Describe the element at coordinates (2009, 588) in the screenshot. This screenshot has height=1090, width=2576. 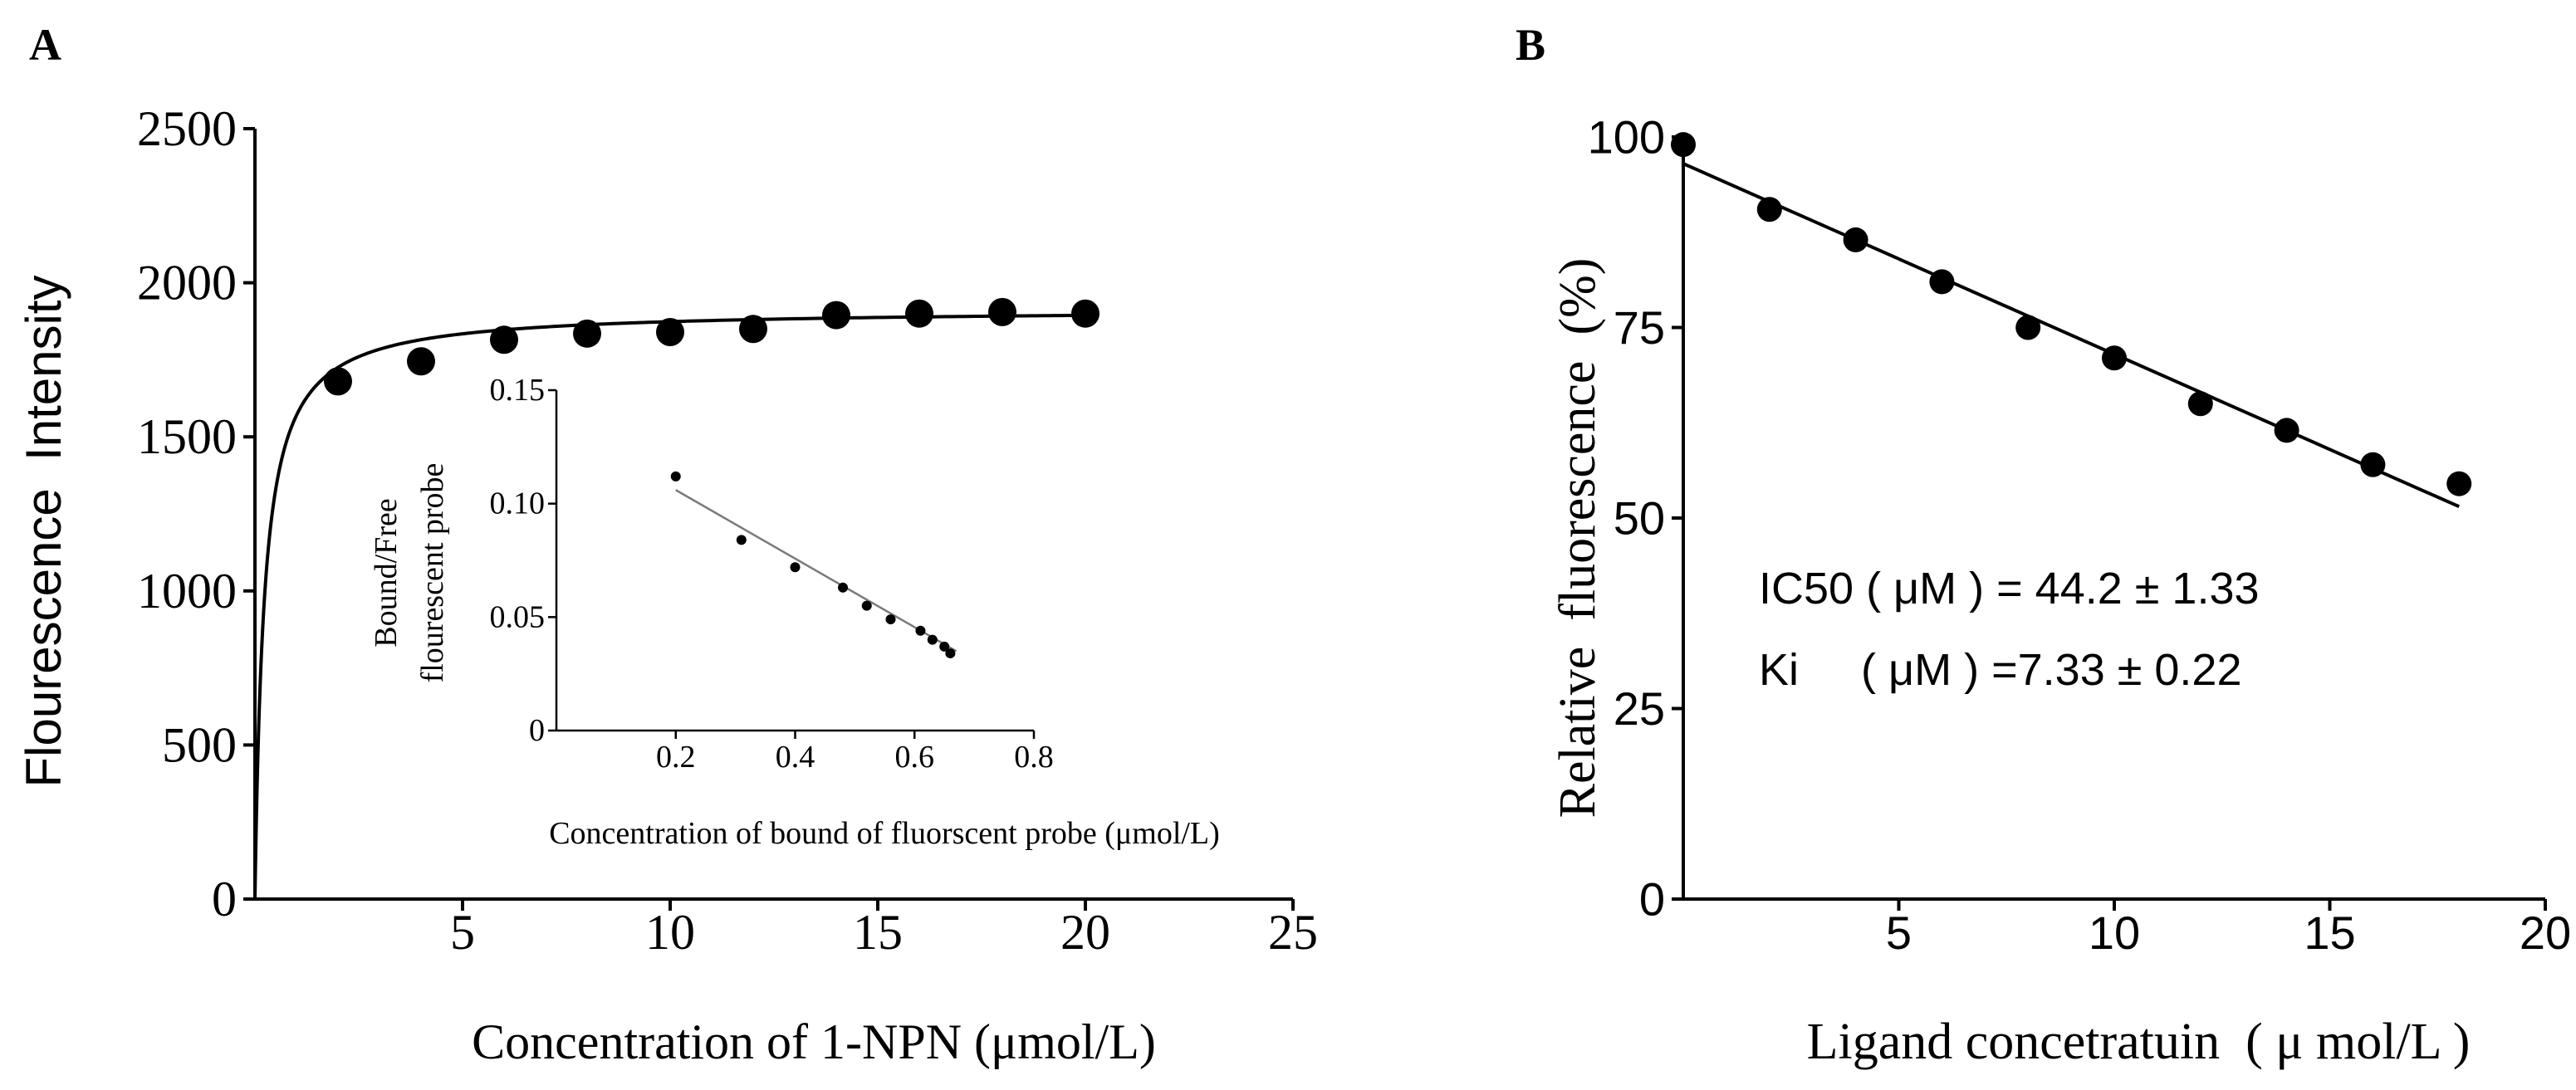
I see `annotation-ic50: IC50 ( μM ) = 44.2 ± 1.33` at that location.